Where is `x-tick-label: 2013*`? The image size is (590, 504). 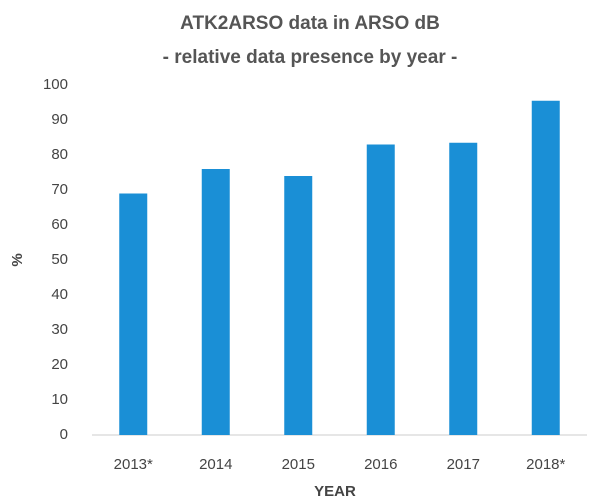 x-tick-label: 2013* is located at coordinates (133, 464).